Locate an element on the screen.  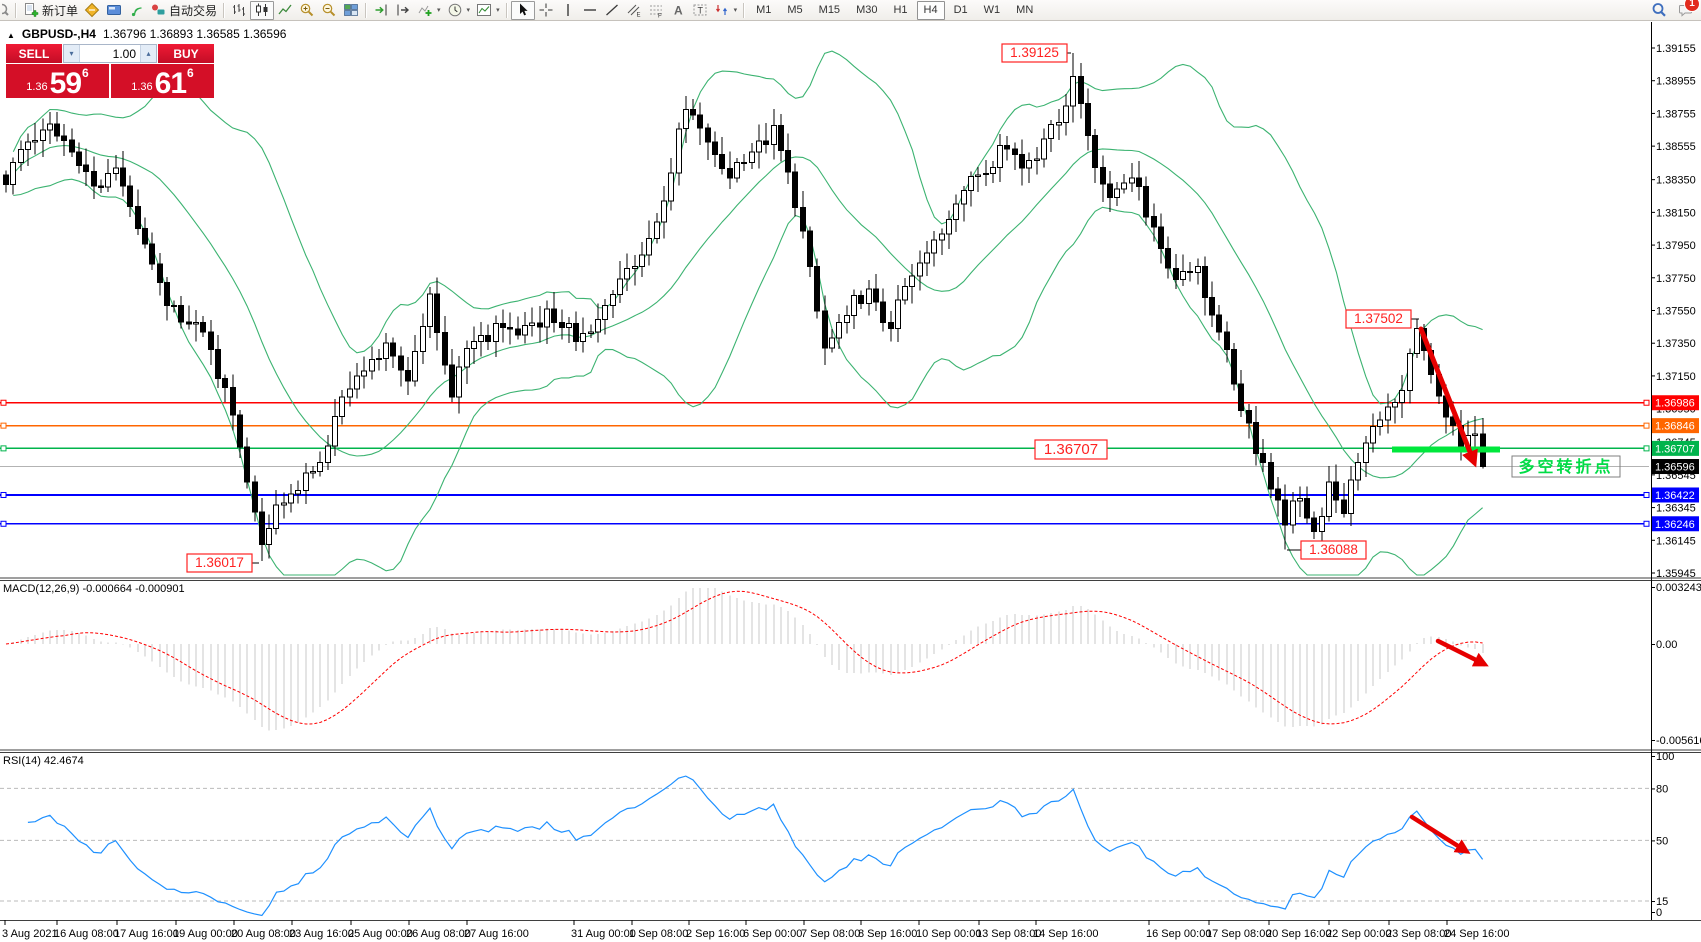
candlestick-chart-button is located at coordinates (262, 10).